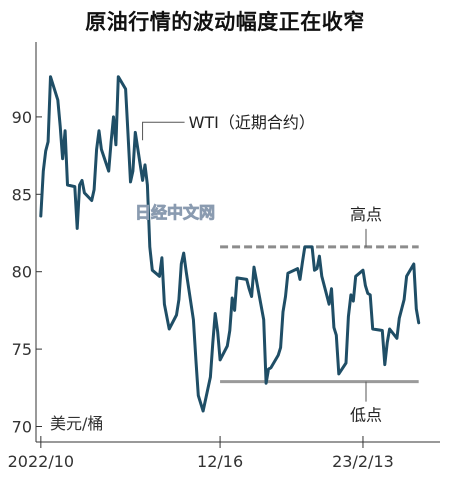  I want to click on y-tick-label: 75, so click(22, 349).